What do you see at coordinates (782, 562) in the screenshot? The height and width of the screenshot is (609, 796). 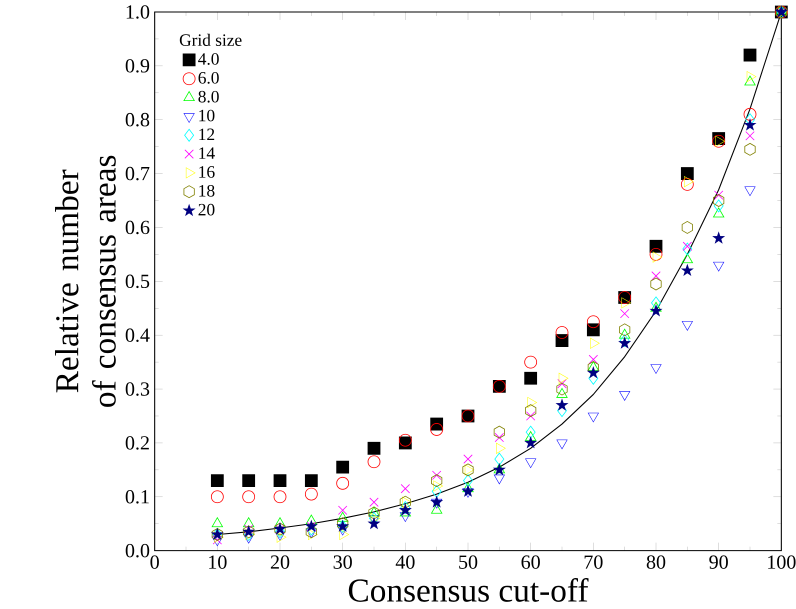 I see `x-tick-label: 100` at bounding box center [782, 562].